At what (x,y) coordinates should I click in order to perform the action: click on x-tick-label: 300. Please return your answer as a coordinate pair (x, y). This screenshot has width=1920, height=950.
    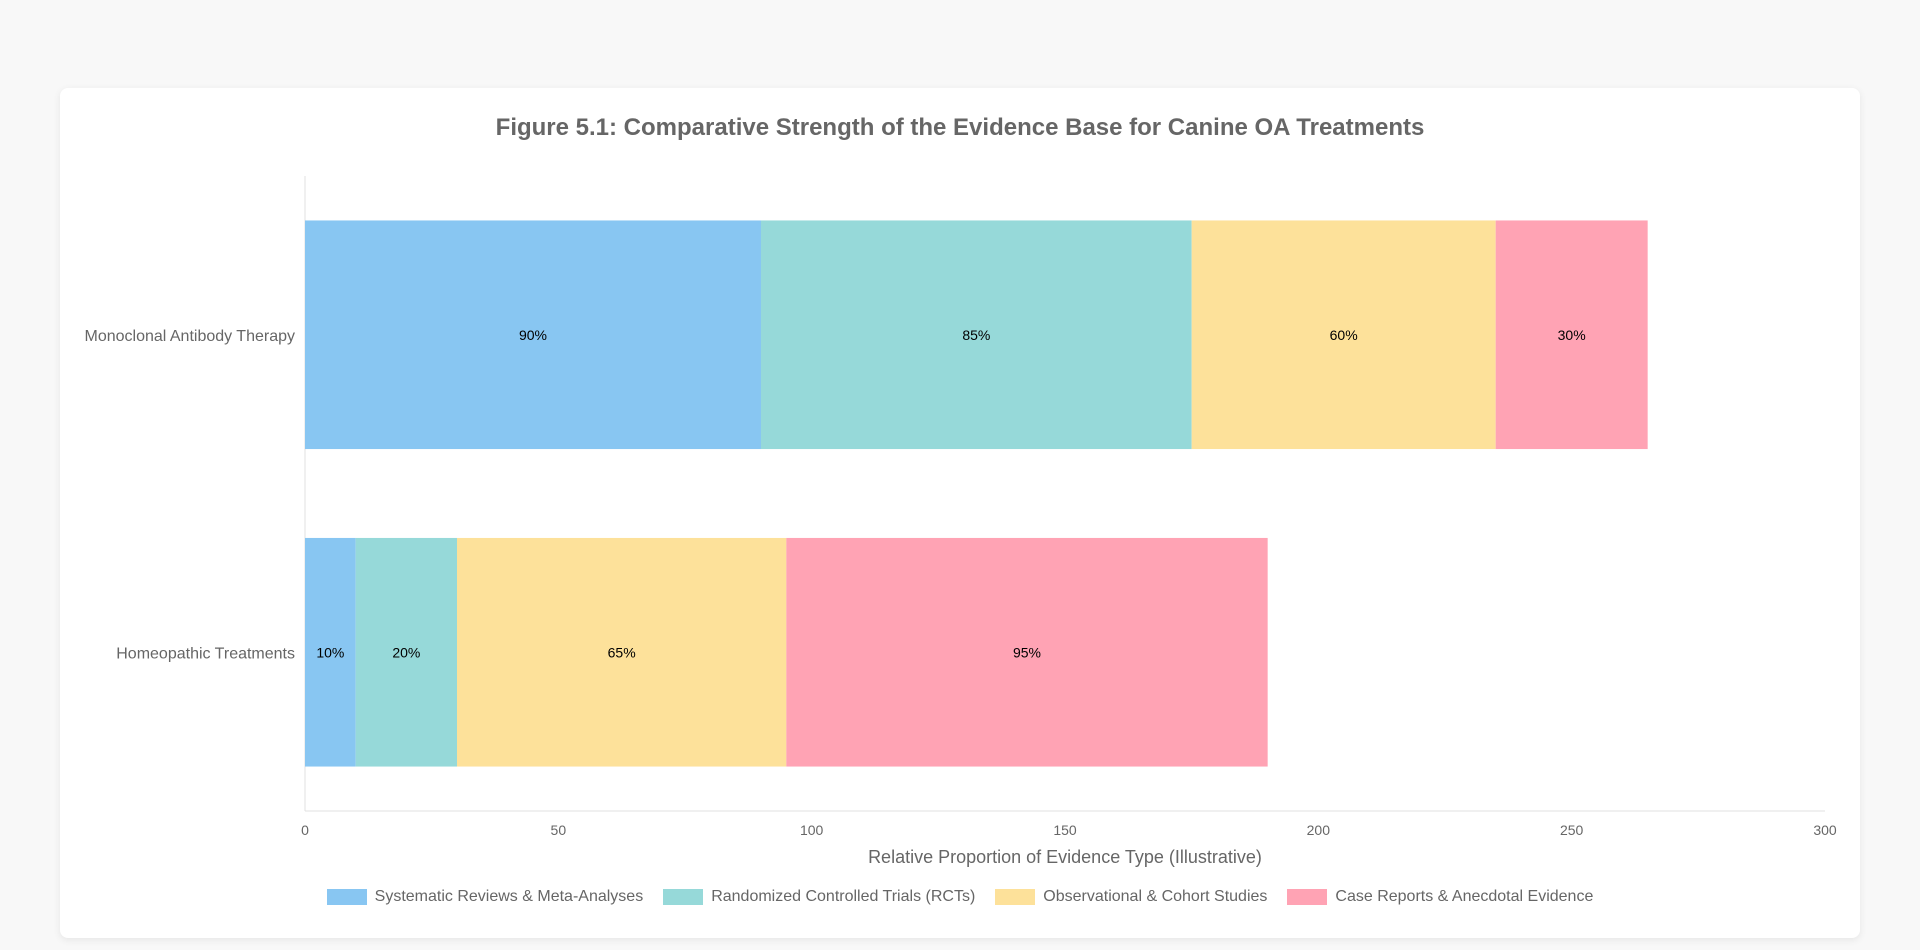
    Looking at the image, I should click on (1825, 830).